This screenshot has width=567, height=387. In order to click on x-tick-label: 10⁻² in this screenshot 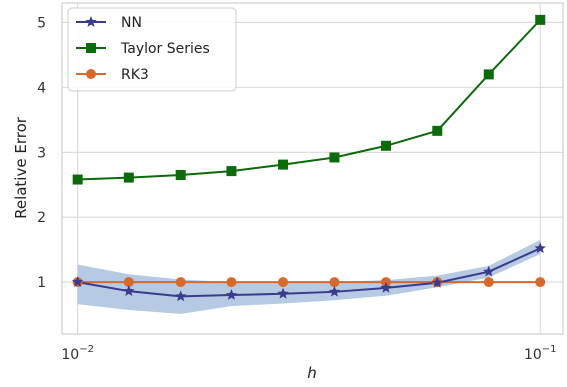, I will do `click(77, 353)`.